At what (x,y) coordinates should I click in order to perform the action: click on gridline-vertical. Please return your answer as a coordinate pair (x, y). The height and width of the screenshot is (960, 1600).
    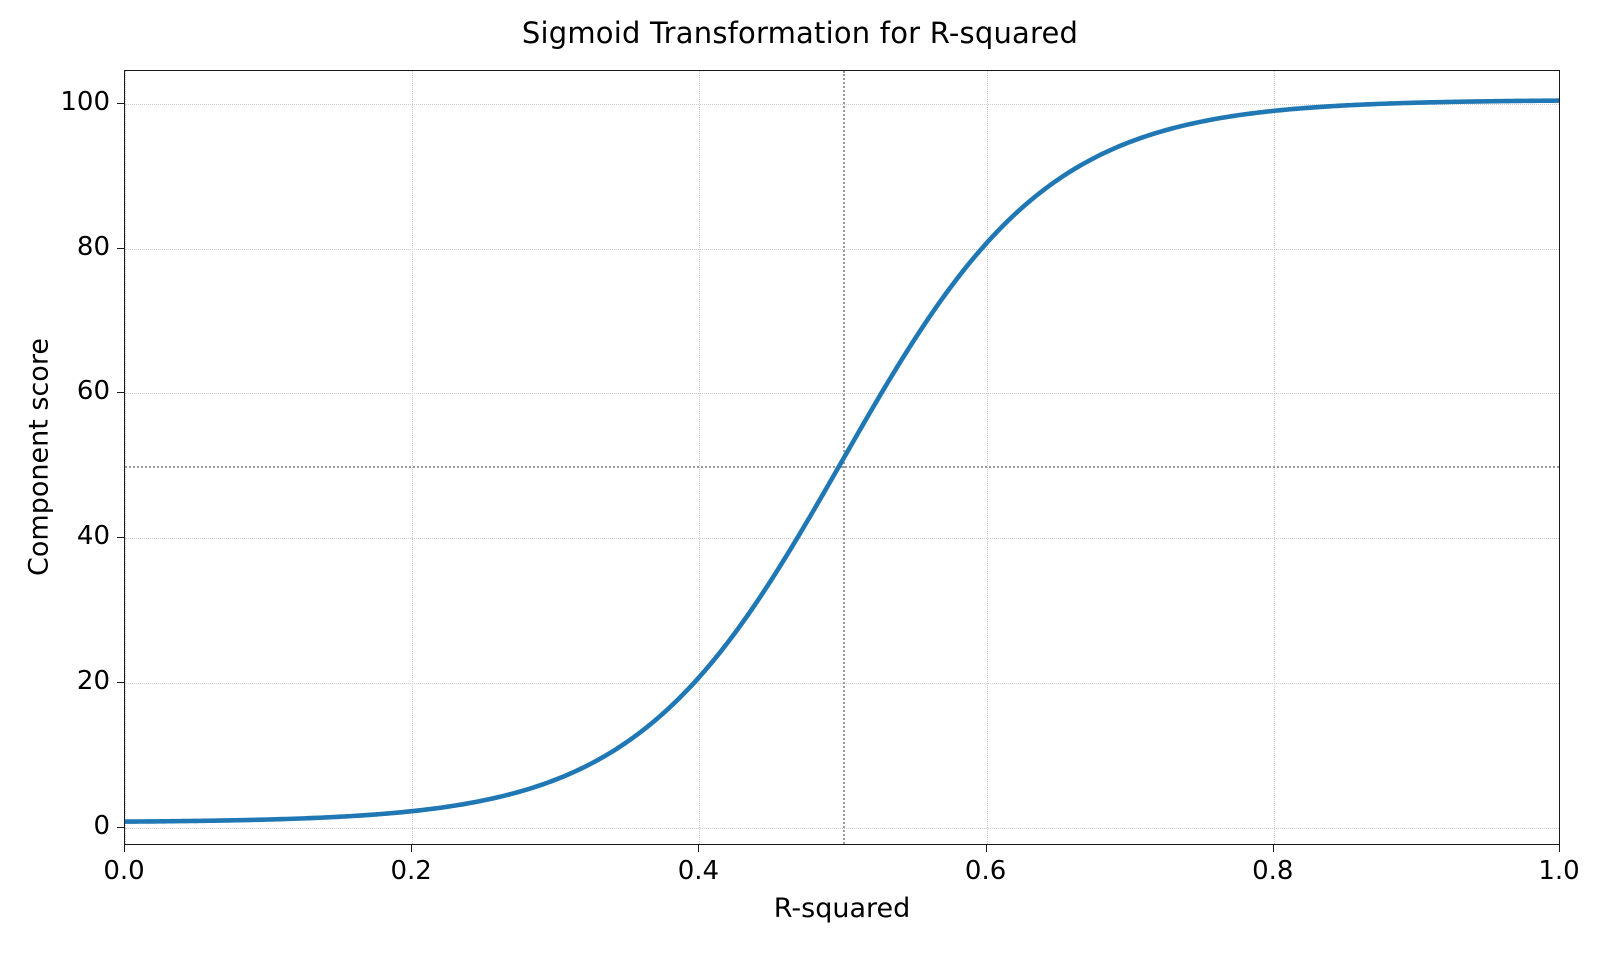
    Looking at the image, I should click on (1559, 457).